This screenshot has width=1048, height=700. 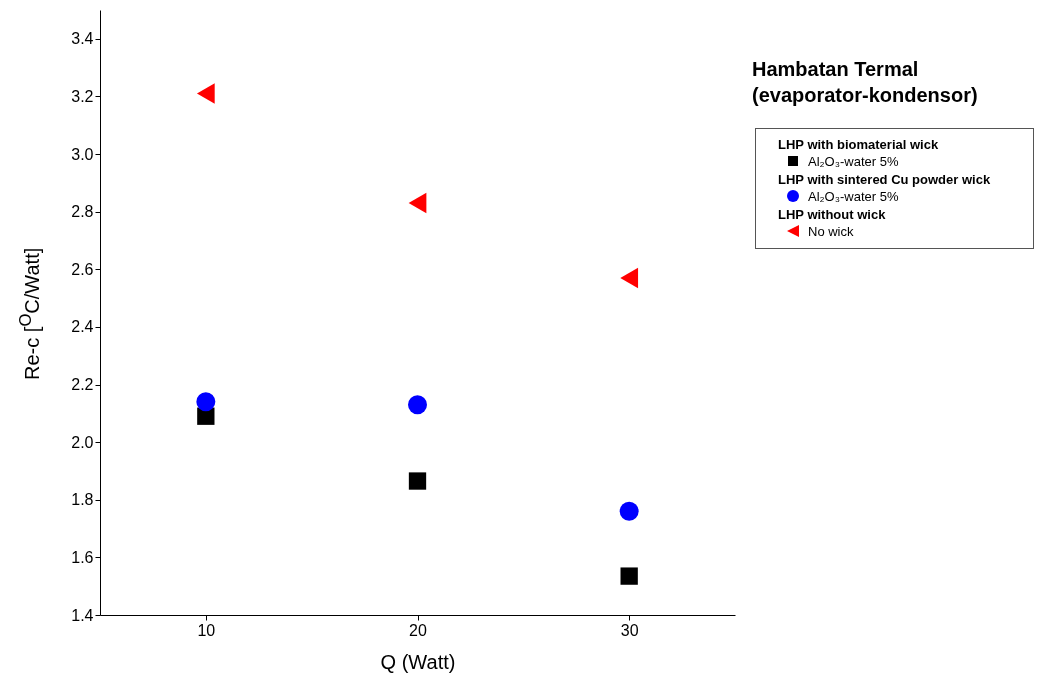 What do you see at coordinates (82, 212) in the screenshot?
I see `y-tick-label: 2.8` at bounding box center [82, 212].